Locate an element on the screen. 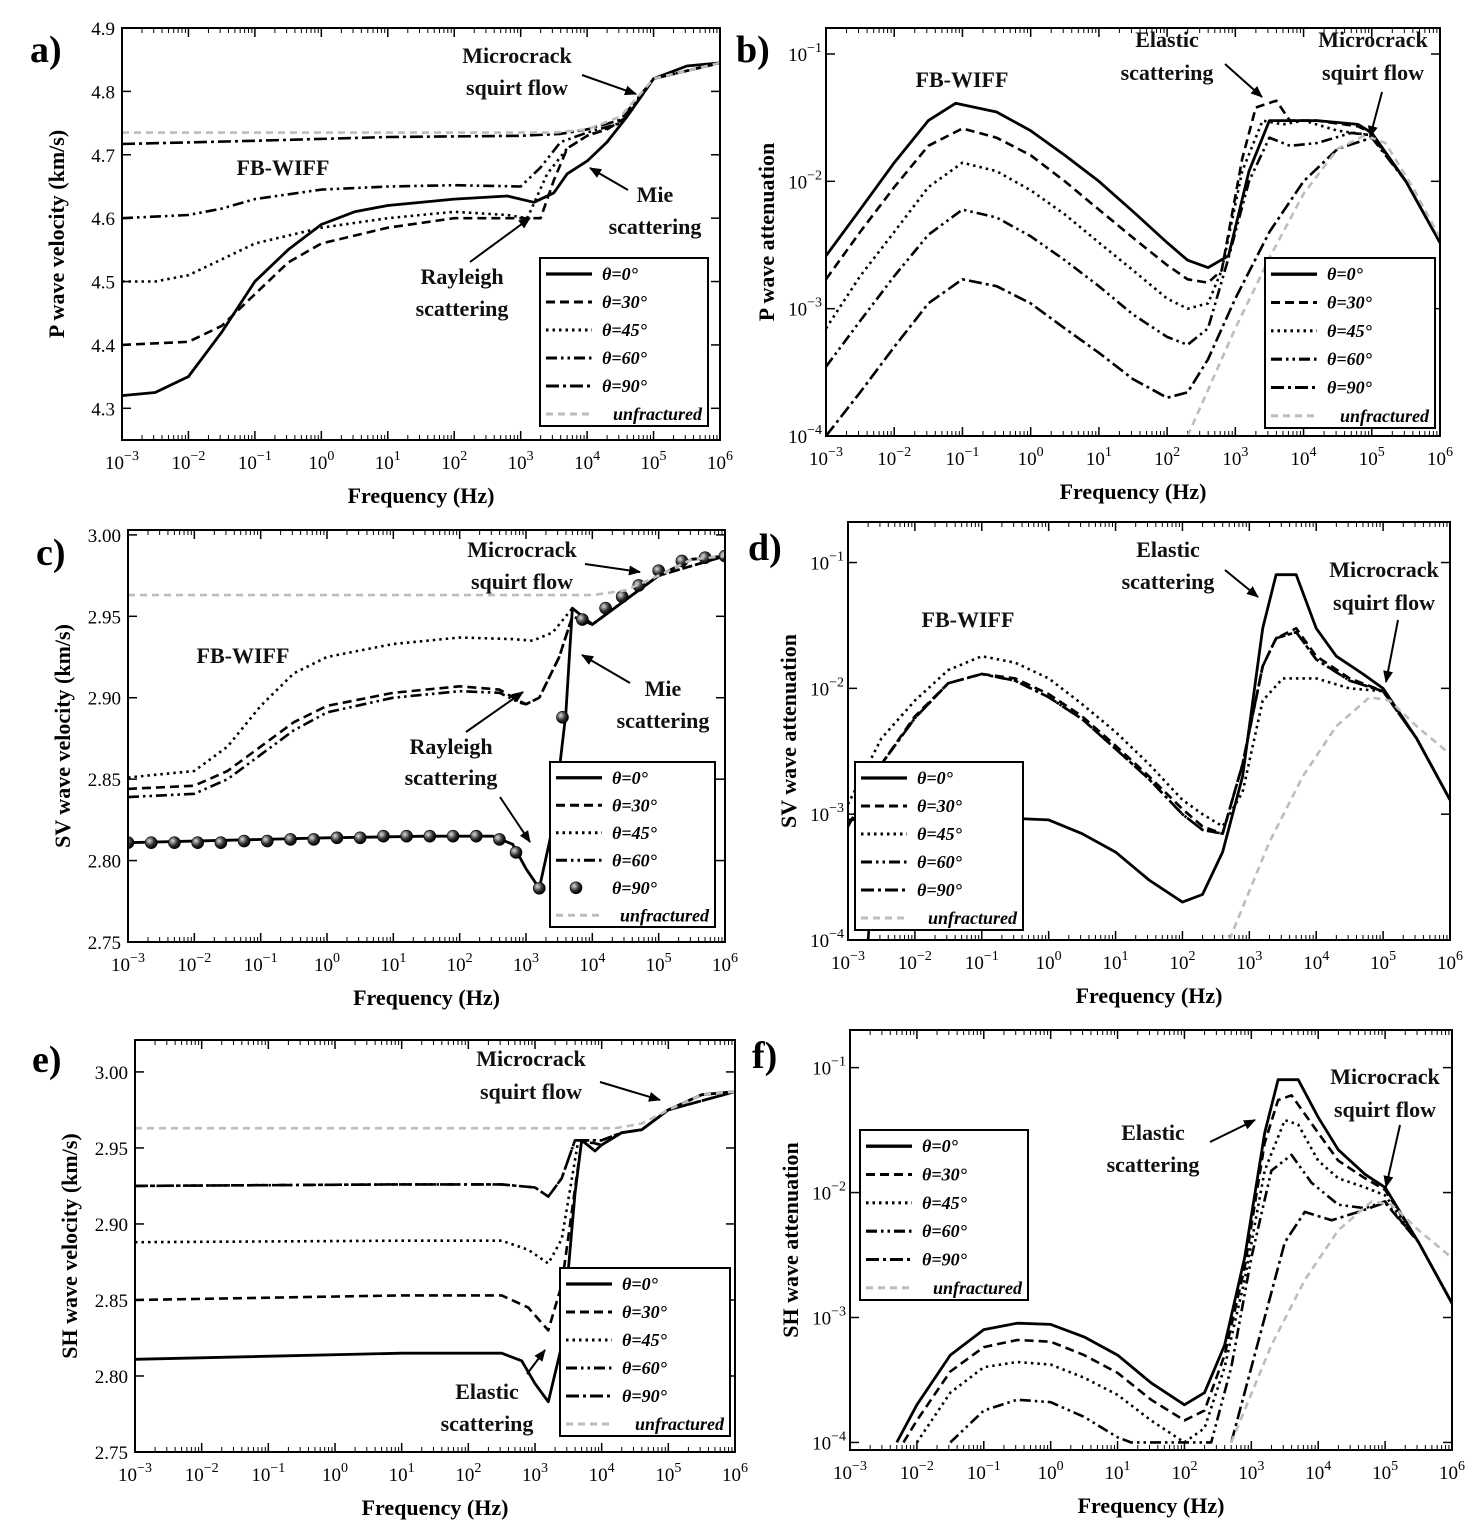 This screenshot has width=1471, height=1528. x-tick-label: 10⁵ is located at coordinates (668, 1473).